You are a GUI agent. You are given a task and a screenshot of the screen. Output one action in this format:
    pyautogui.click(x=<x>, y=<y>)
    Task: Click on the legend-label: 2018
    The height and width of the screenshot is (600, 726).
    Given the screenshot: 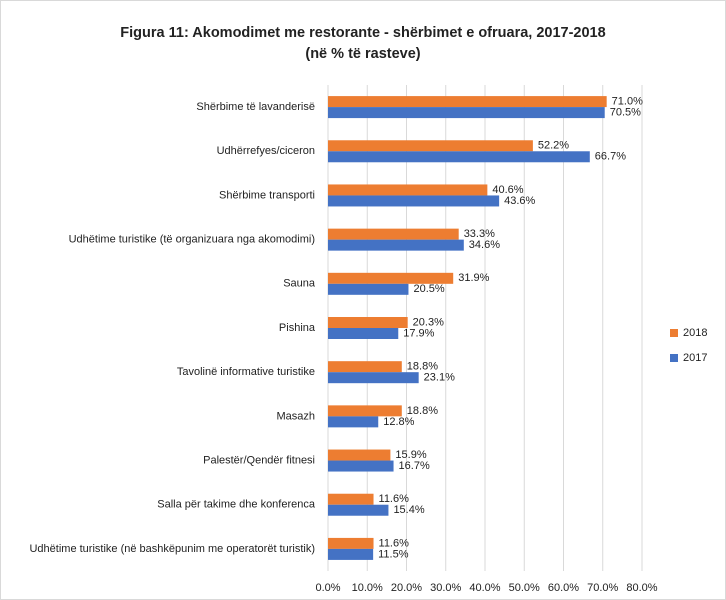 What is the action you would take?
    pyautogui.click(x=695, y=333)
    